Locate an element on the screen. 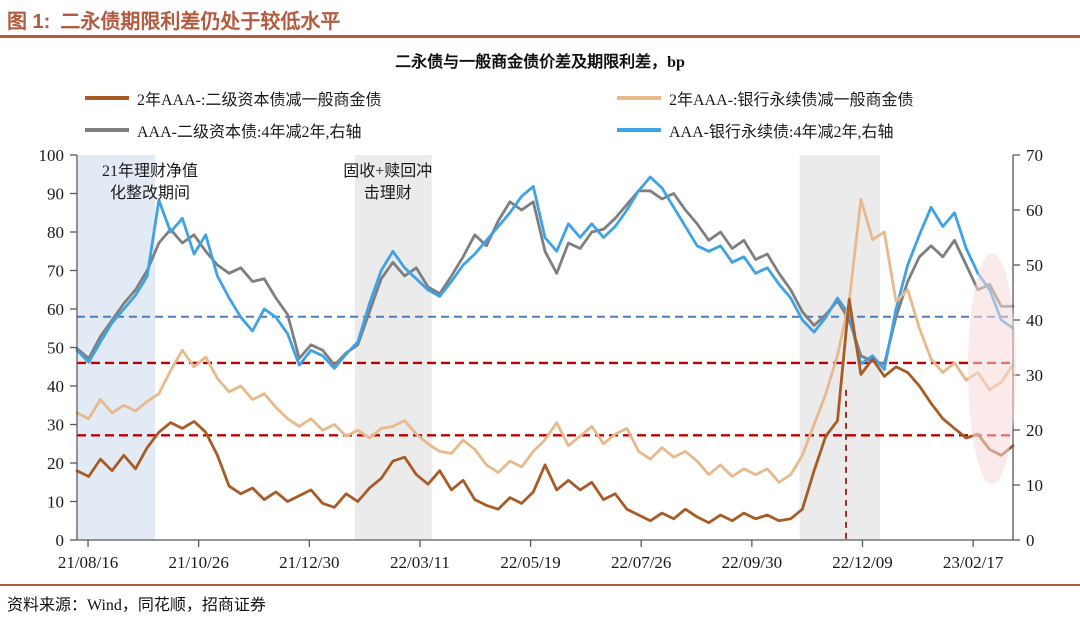 The width and height of the screenshot is (1080, 617). annotation-0-line-0: 21年理财净值 is located at coordinates (150, 171).